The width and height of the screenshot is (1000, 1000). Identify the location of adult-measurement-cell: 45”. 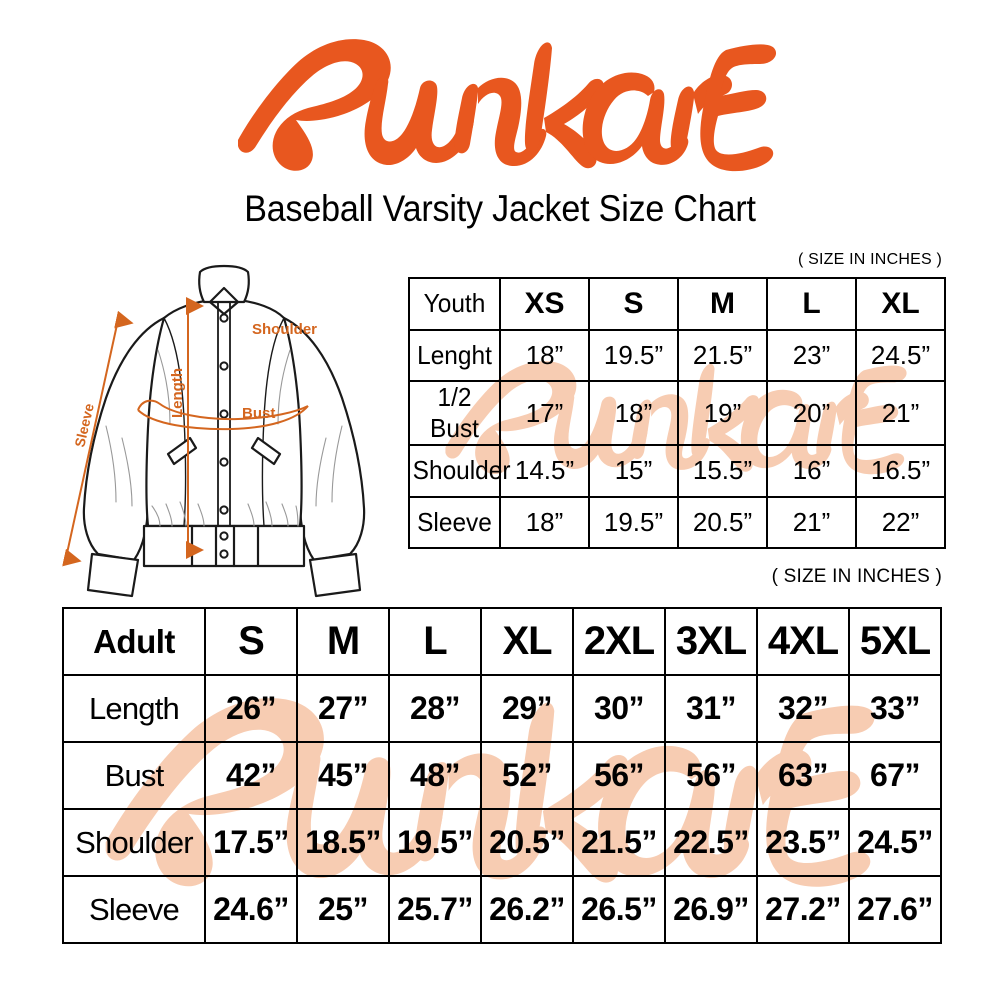
(343, 775).